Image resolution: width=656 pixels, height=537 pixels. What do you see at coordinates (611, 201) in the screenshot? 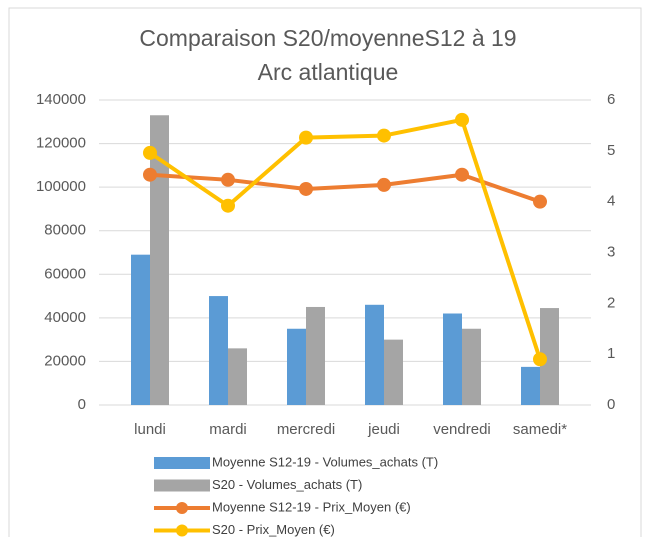
I see `y2-tick-label: 4` at bounding box center [611, 201].